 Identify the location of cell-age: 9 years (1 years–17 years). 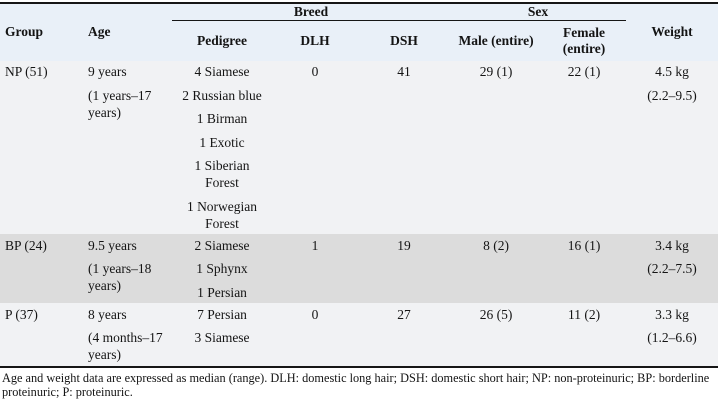
(128, 148).